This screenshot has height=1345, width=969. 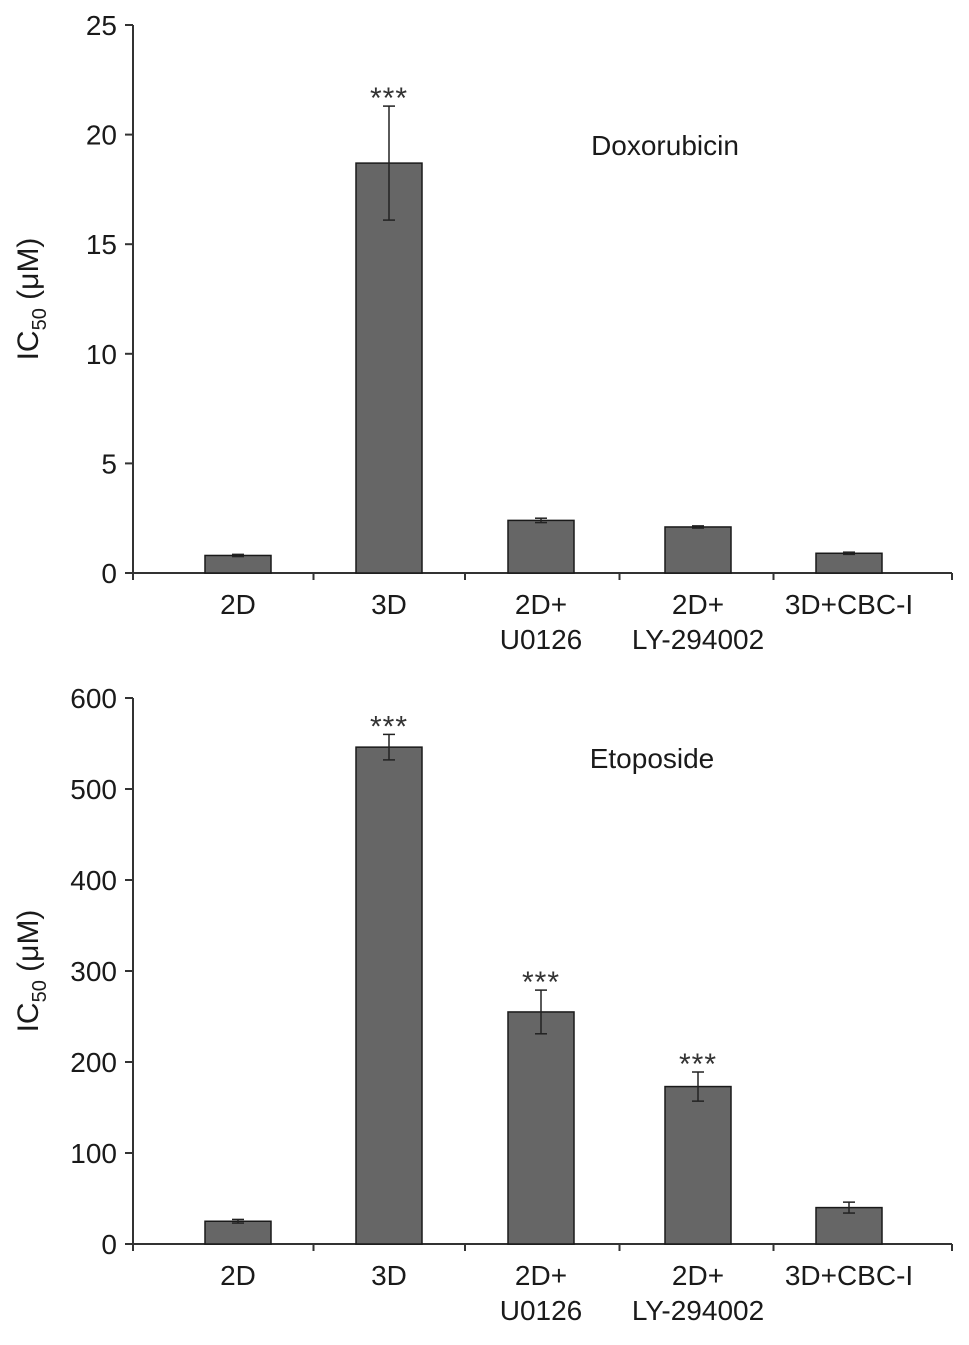 I want to click on y-tick-label: 500, so click(x=93, y=789).